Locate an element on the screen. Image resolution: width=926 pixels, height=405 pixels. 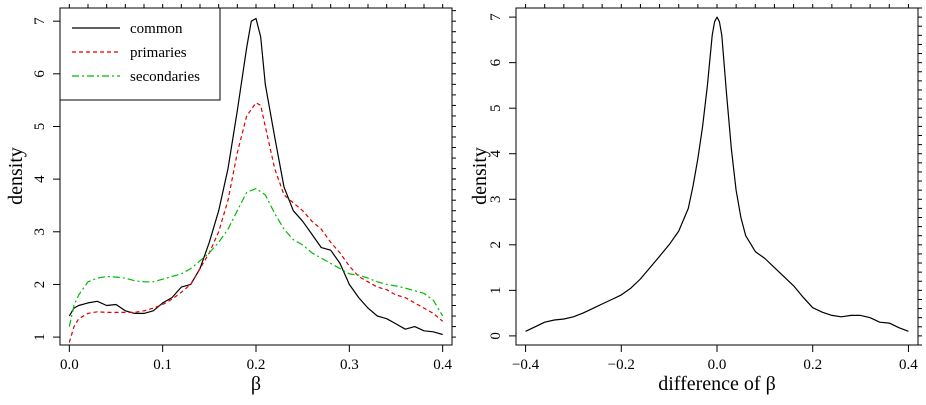
x-tick-label: −0.2 is located at coordinates (621, 365).